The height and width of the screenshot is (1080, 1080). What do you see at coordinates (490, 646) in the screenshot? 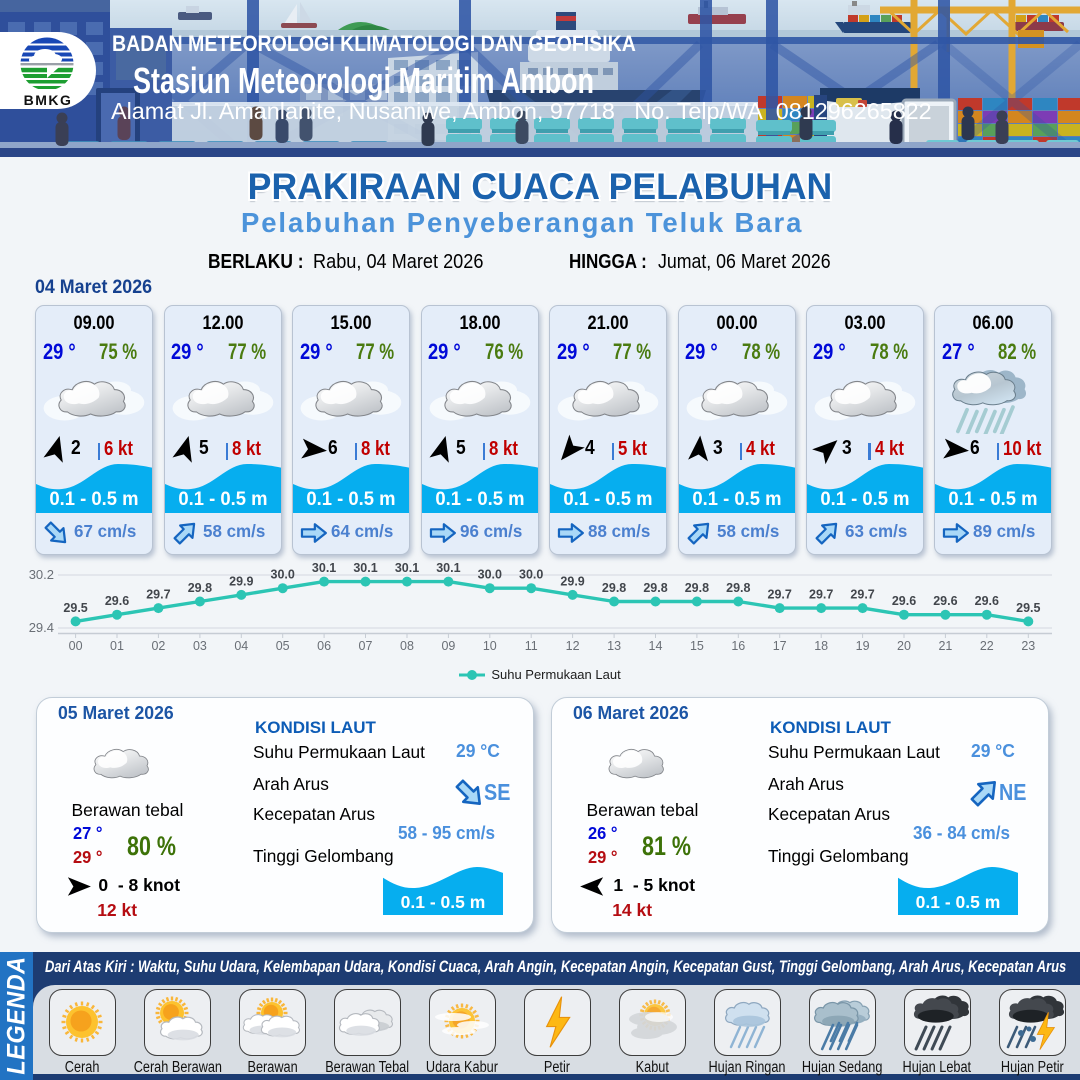
I see `svg-text: 10` at bounding box center [490, 646].